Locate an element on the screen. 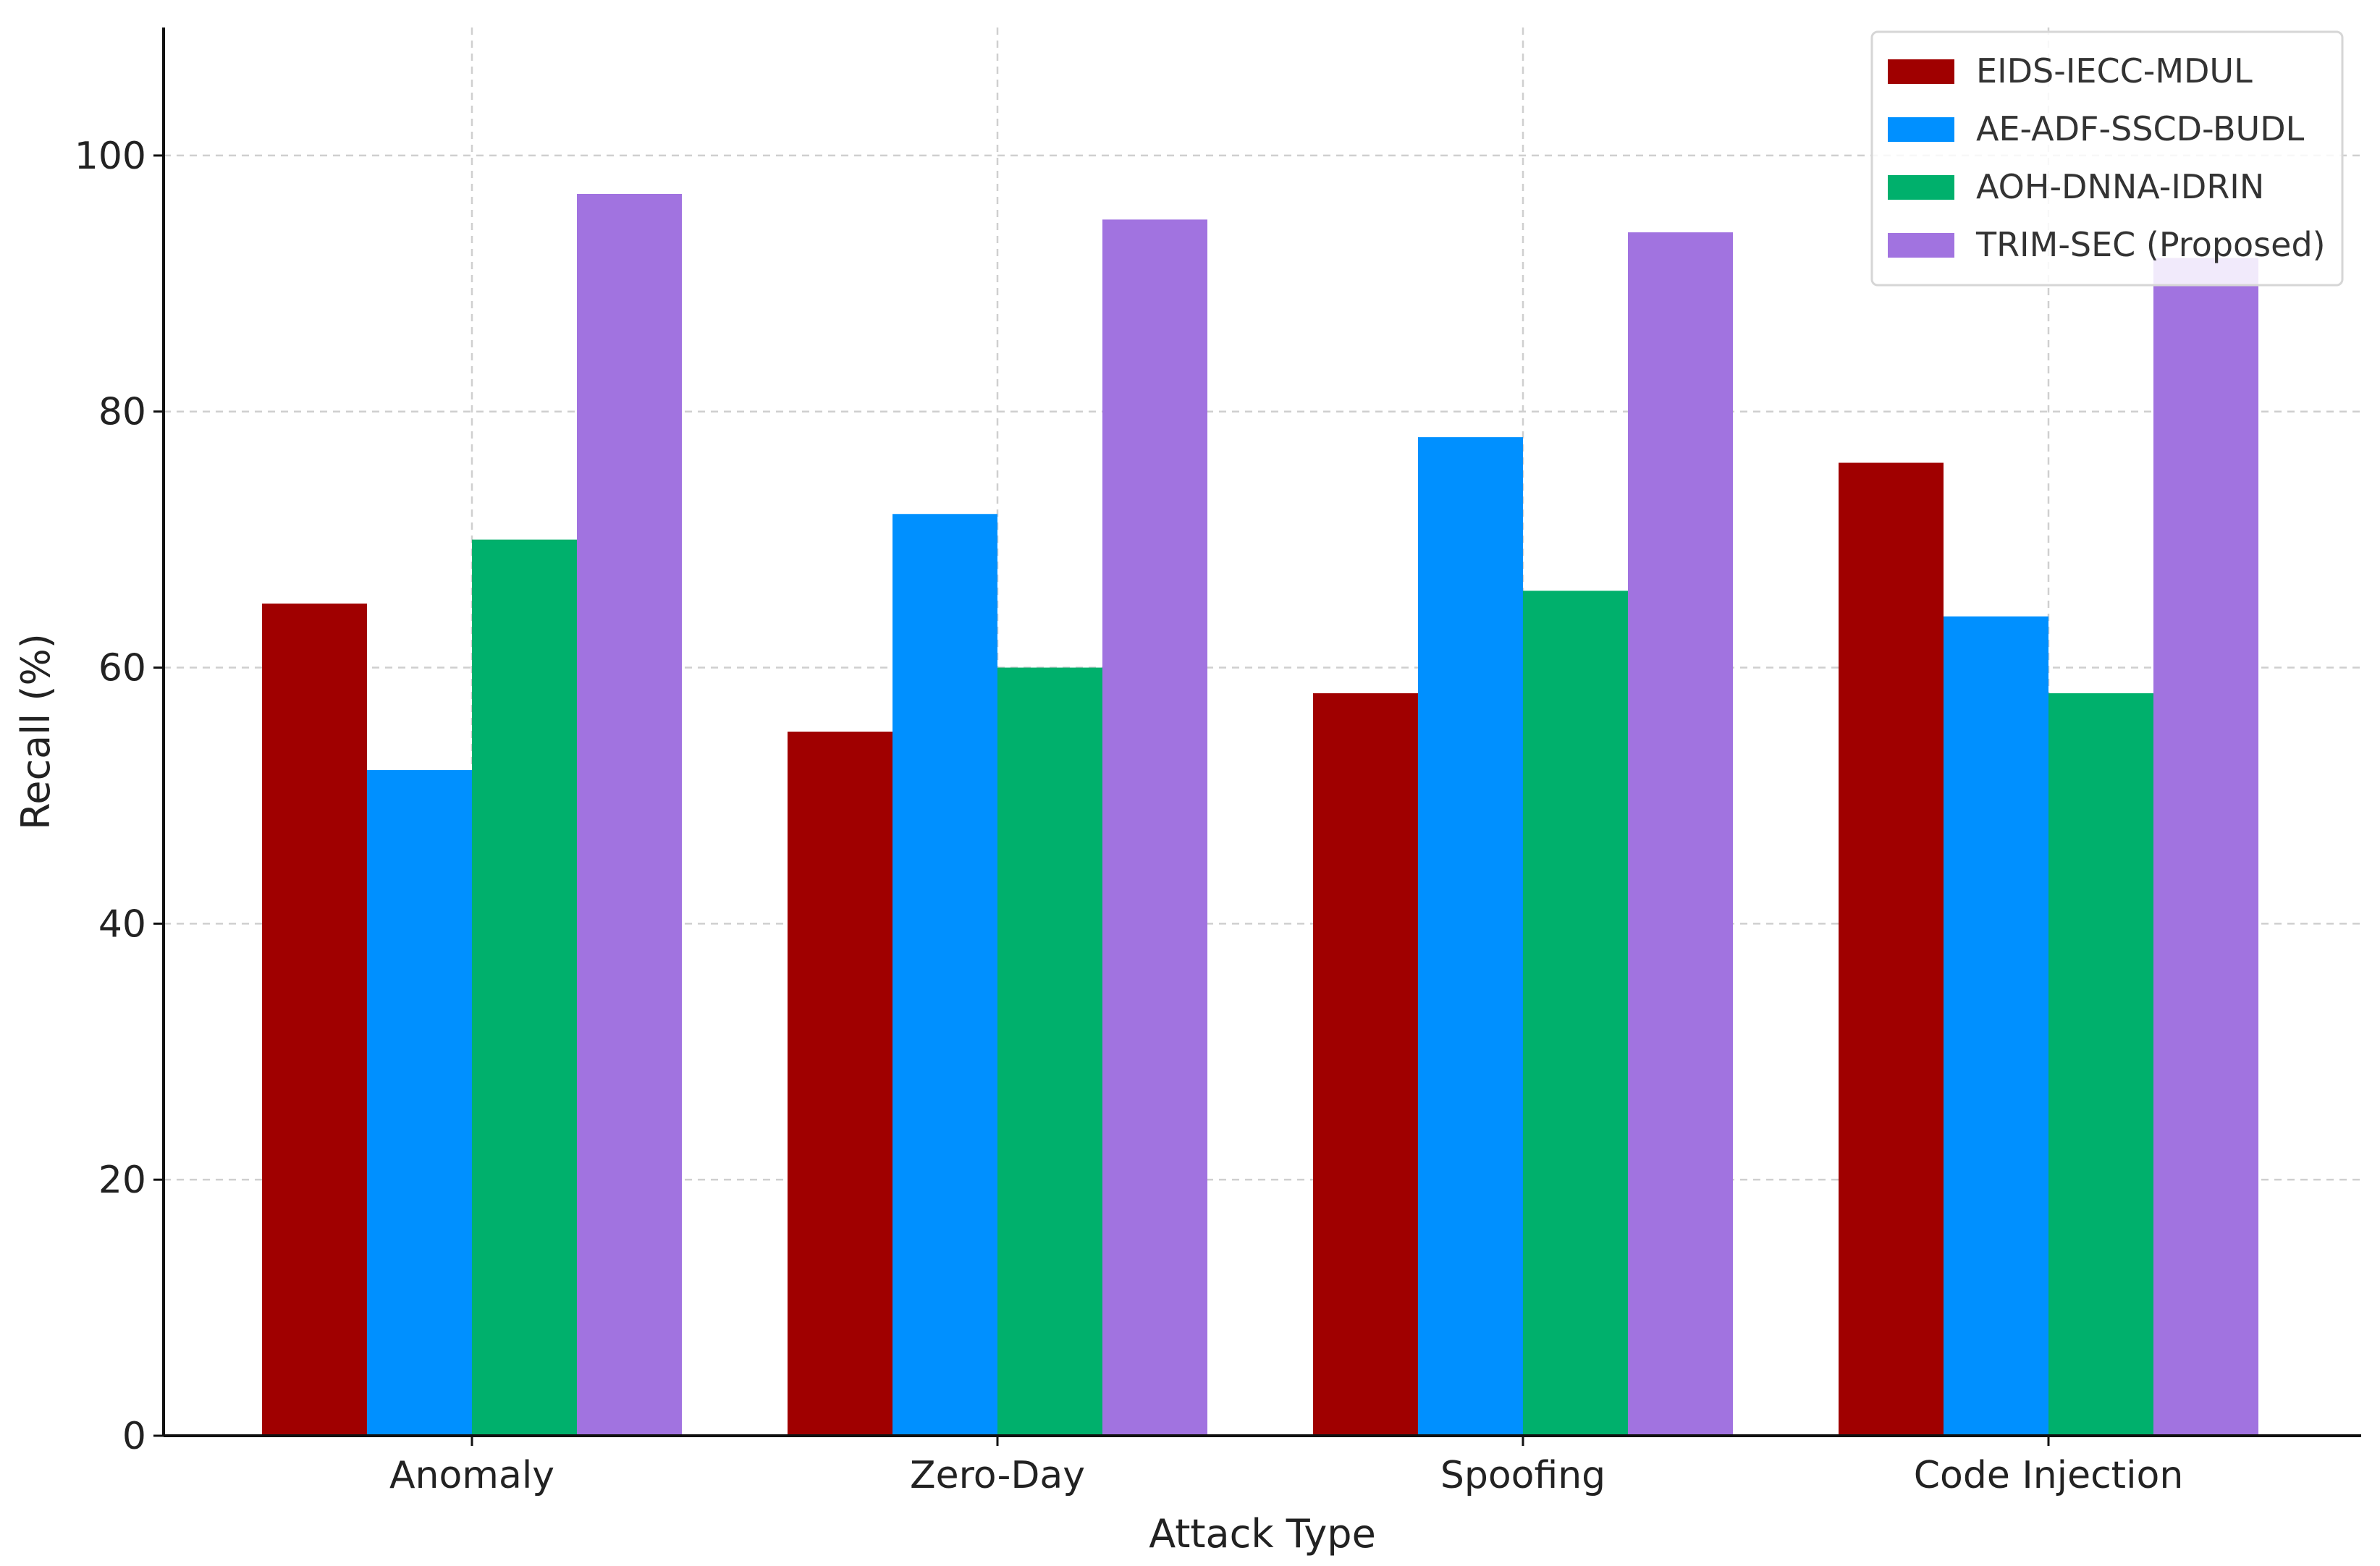 The height and width of the screenshot is (1566, 2380). legend-frame is located at coordinates (2107, 158).